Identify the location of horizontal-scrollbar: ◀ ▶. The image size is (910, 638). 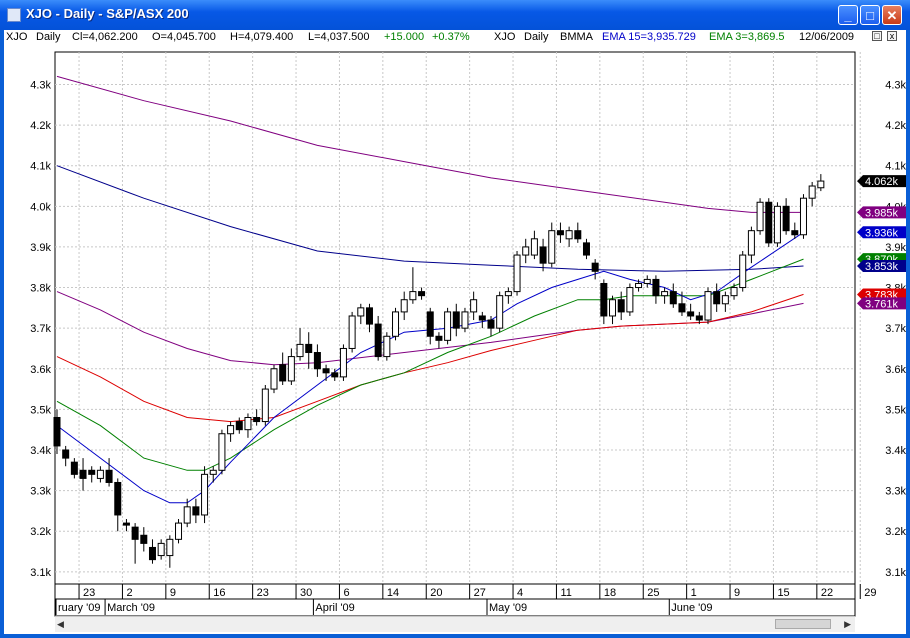
(455, 624).